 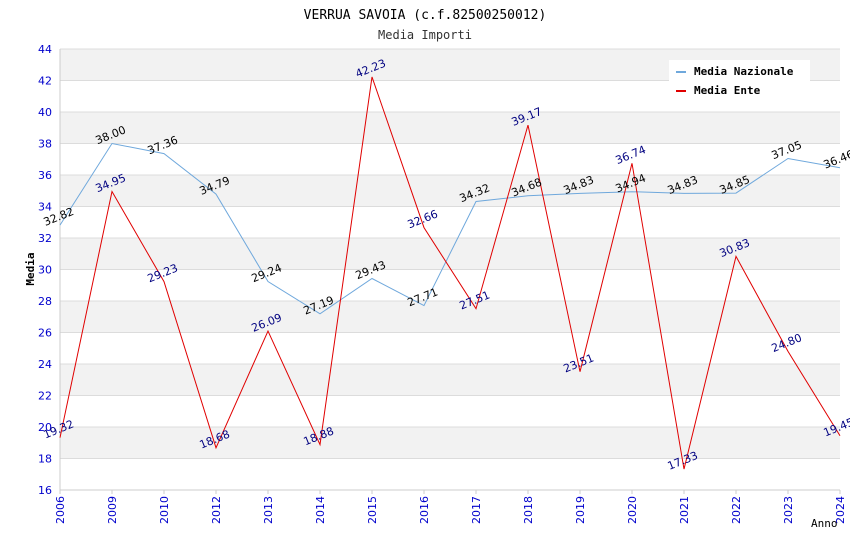 What do you see at coordinates (836, 160) in the screenshot?
I see `data-label: 36.46` at bounding box center [836, 160].